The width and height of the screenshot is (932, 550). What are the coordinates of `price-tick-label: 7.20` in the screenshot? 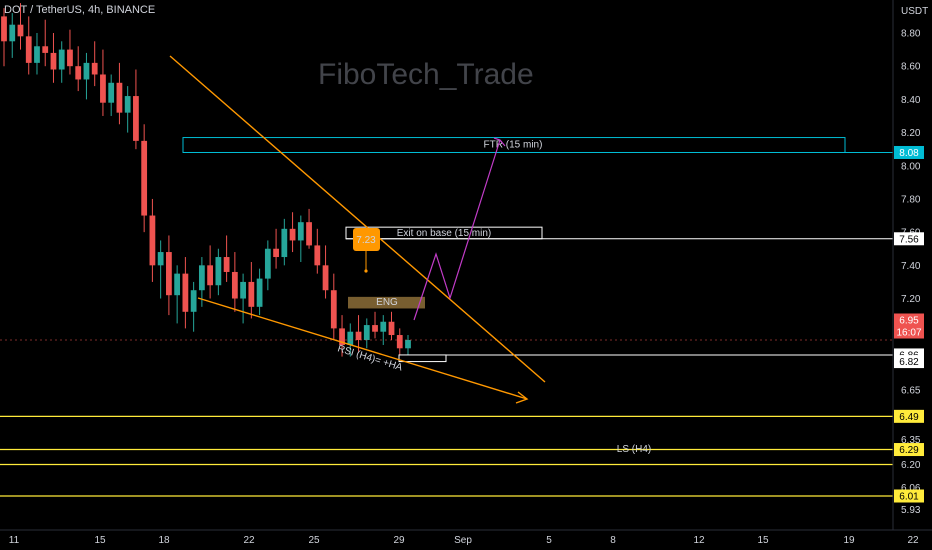 It's located at (911, 299).